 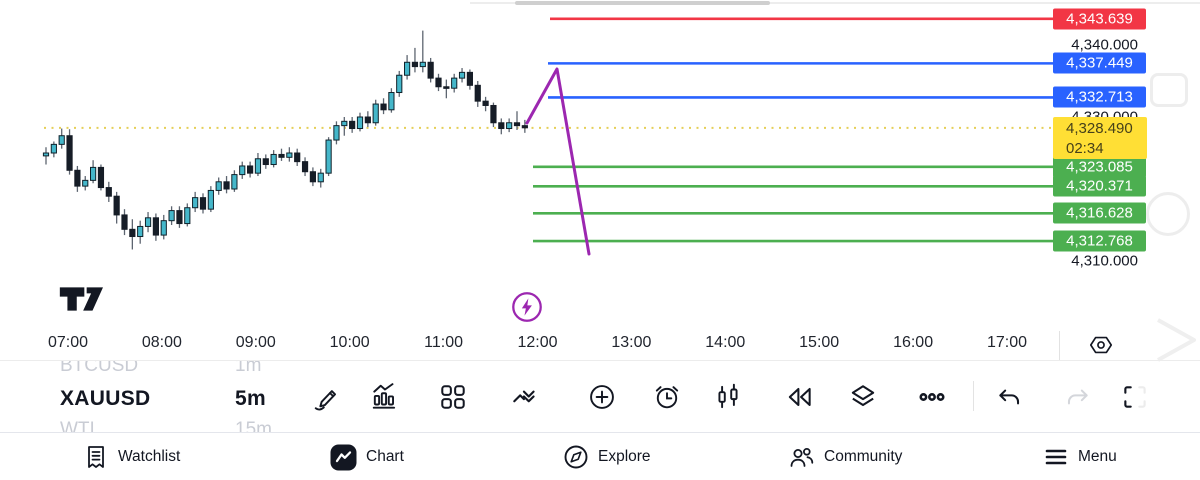 I want to click on nav-label: Menu, so click(x=1097, y=456).